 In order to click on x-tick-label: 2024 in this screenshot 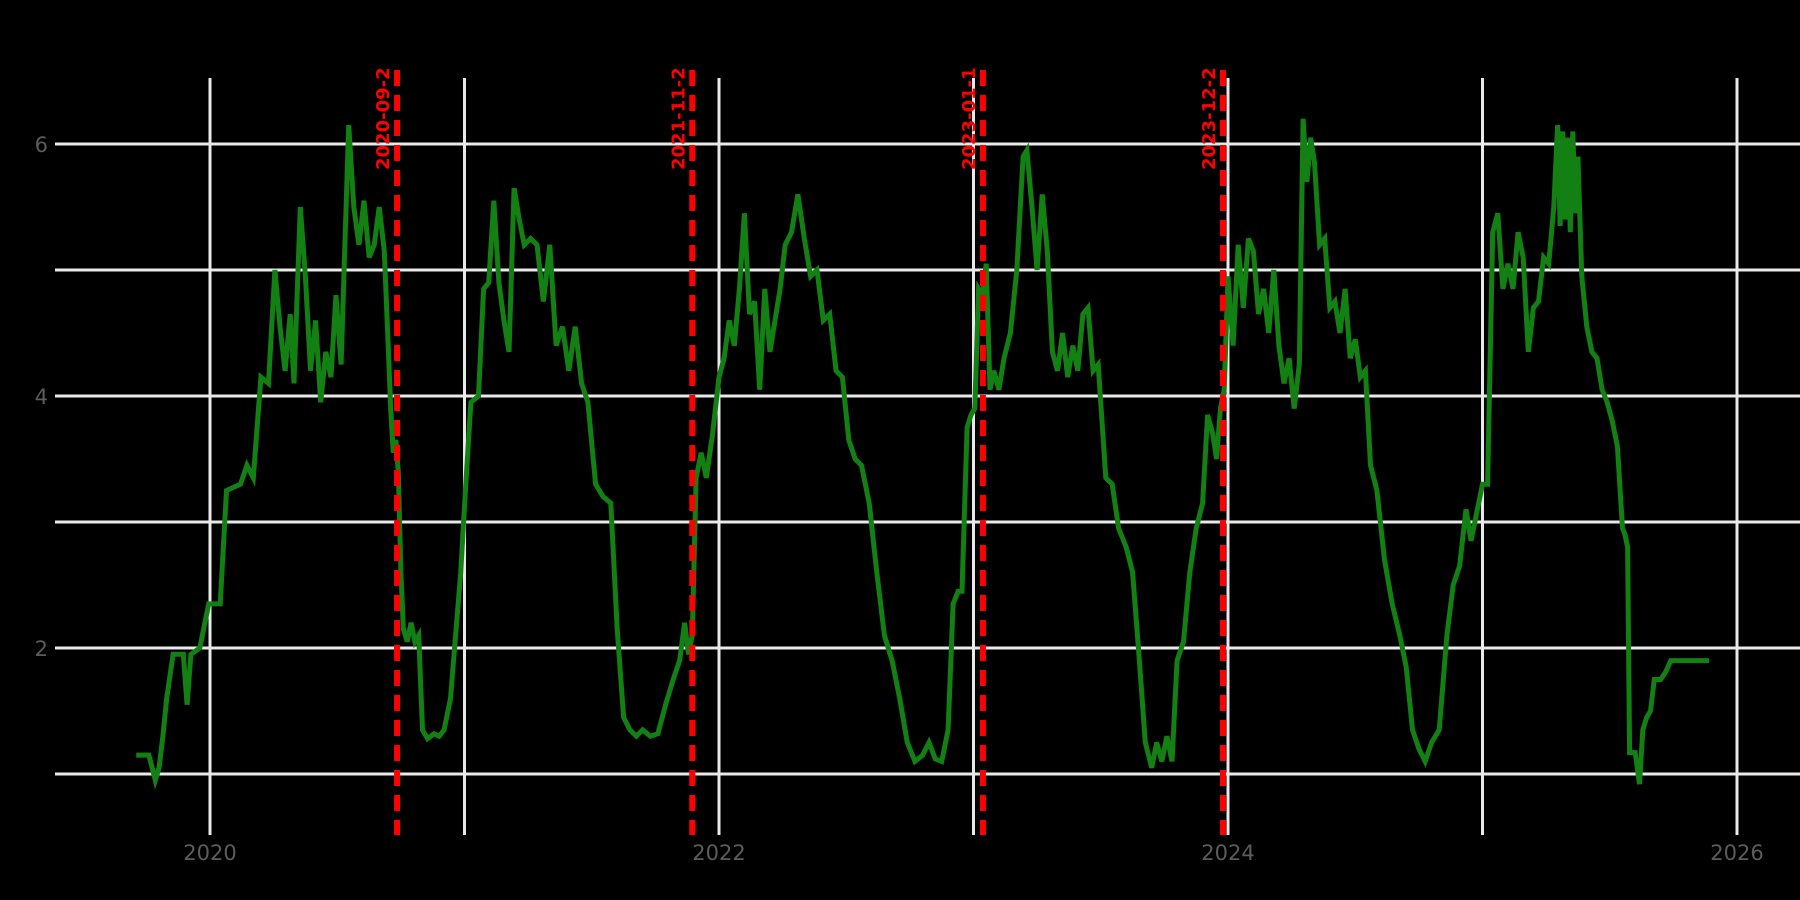, I will do `click(1227, 853)`.